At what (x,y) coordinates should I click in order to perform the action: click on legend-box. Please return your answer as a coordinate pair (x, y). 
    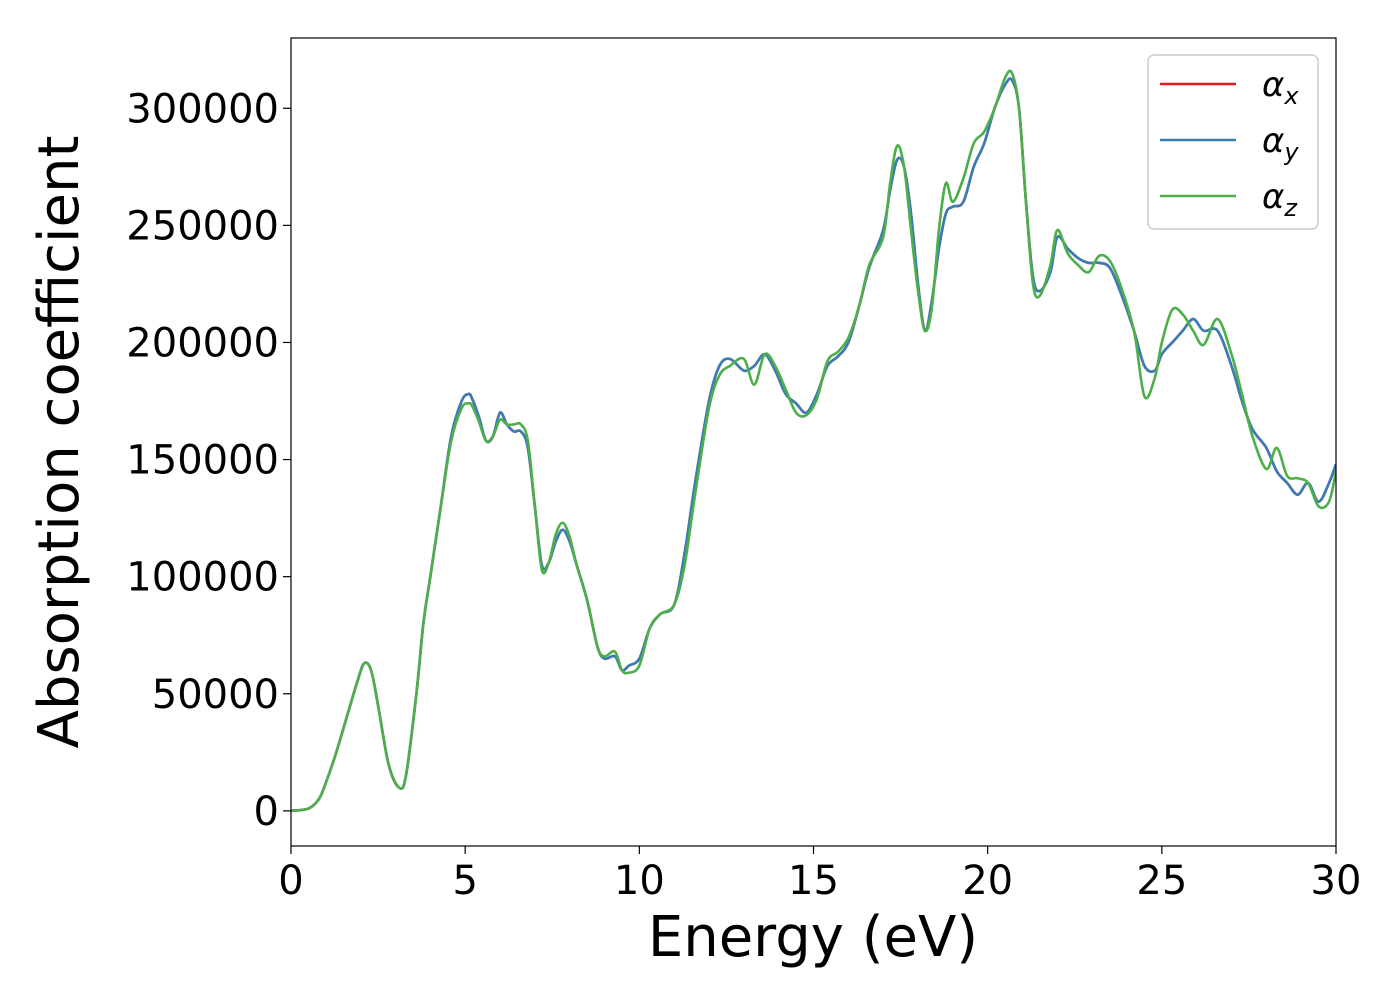
    Looking at the image, I should click on (1233, 142).